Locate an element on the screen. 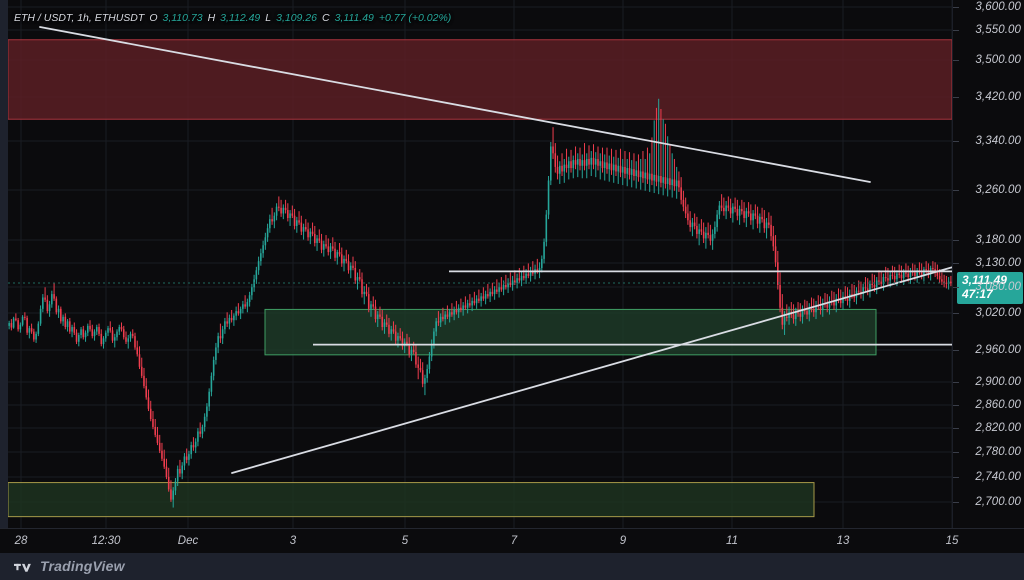 The height and width of the screenshot is (580, 1024). price-tick-label: 3,130.00 is located at coordinates (998, 263).